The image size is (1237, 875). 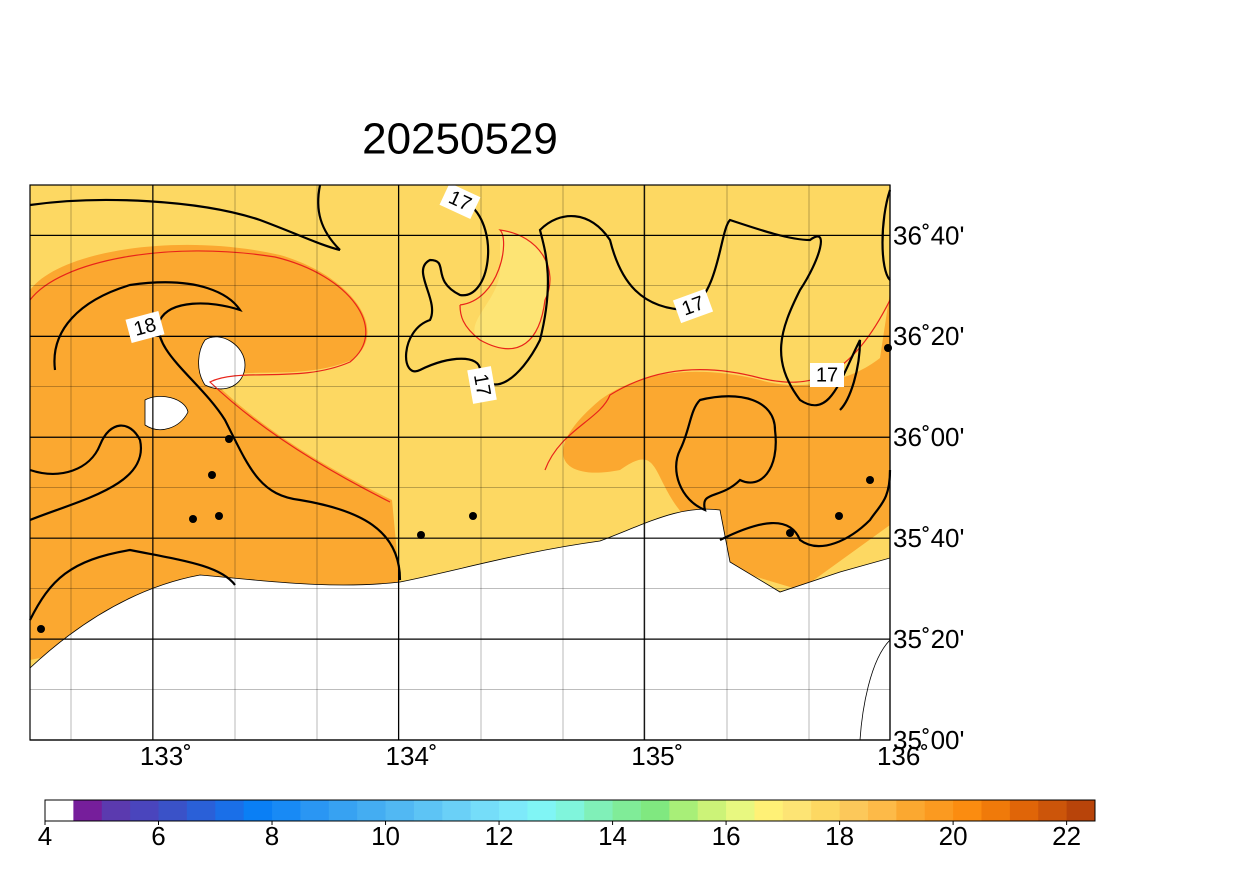 I want to click on lat-tick-label: 36˚20', so click(x=928, y=336).